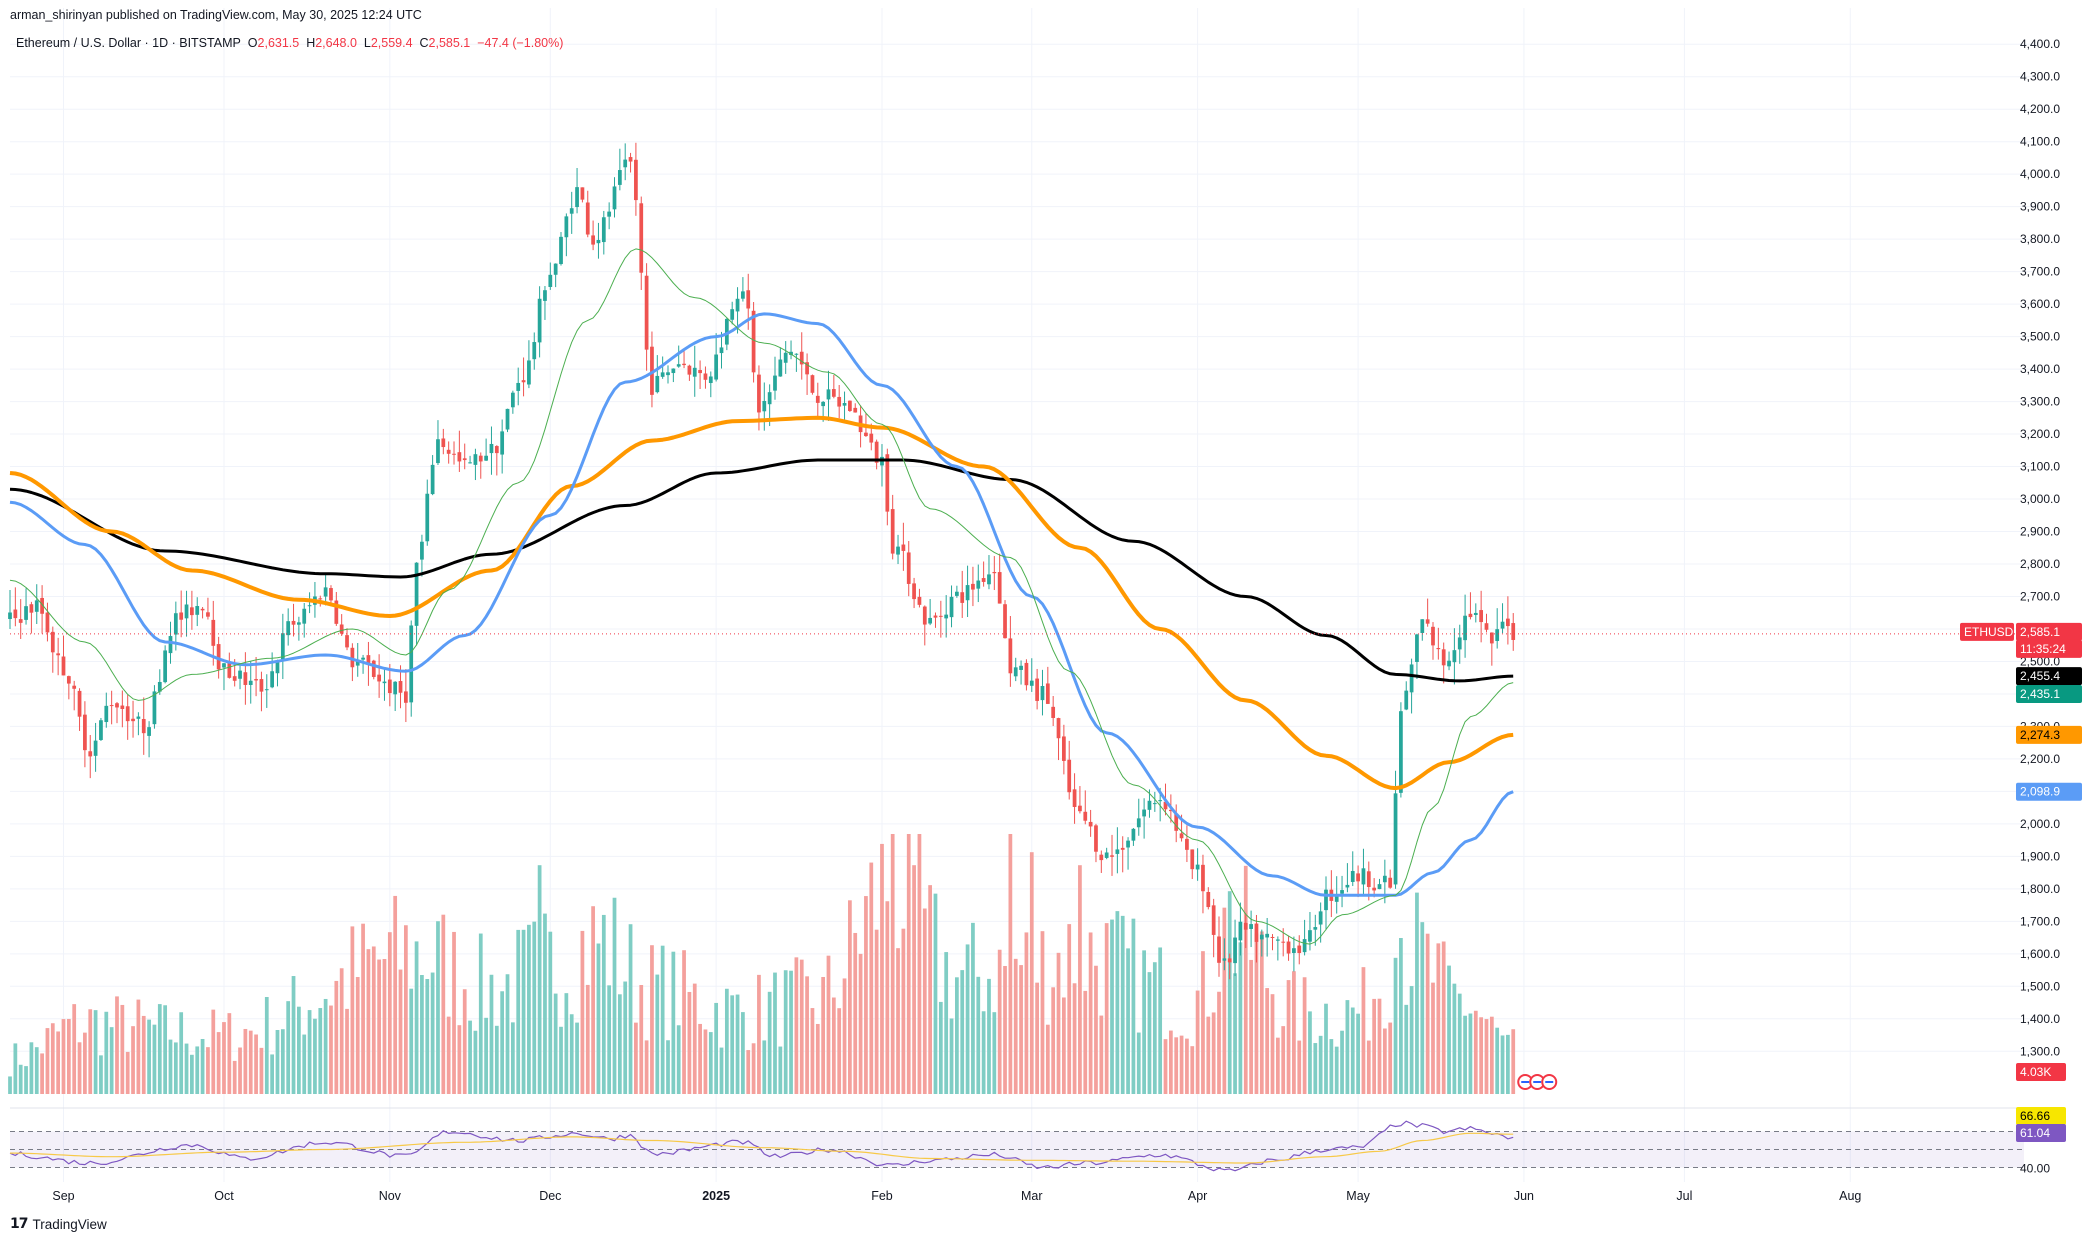 The image size is (2084, 1244). Describe the element at coordinates (1987, 631) in the screenshot. I see `symbol-badge: ETHUSD` at that location.